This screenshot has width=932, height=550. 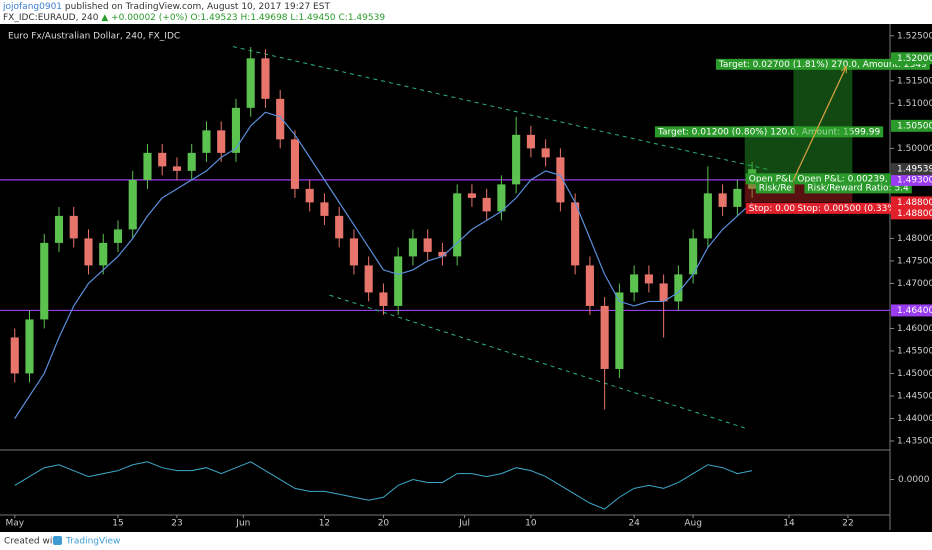 What do you see at coordinates (537, 361) in the screenshot?
I see `trendline` at bounding box center [537, 361].